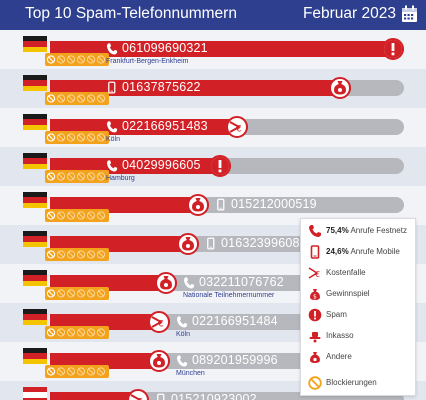  What do you see at coordinates (409, 14) in the screenshot?
I see `calendar-icon` at bounding box center [409, 14].